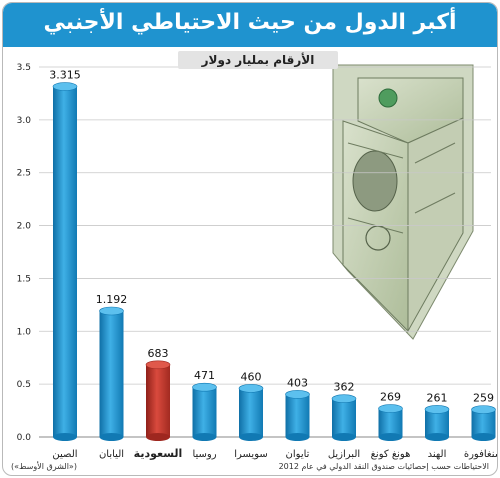 Image resolution: width=500 pixels, height=478 pixels. What do you see at coordinates (24, 438) in the screenshot?
I see `y-tick-label: 0.0` at bounding box center [24, 438].